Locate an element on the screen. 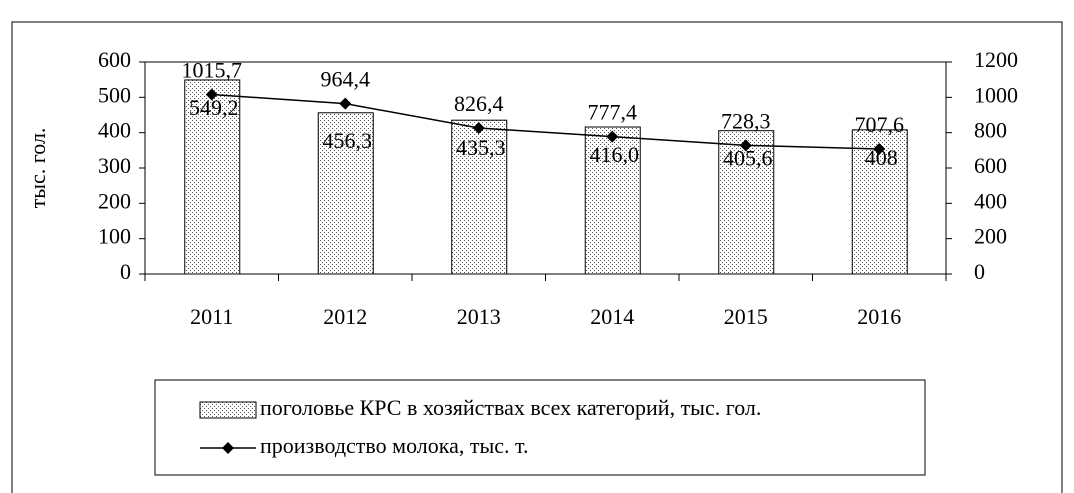  x-tick-label: 2015 is located at coordinates (746, 316).